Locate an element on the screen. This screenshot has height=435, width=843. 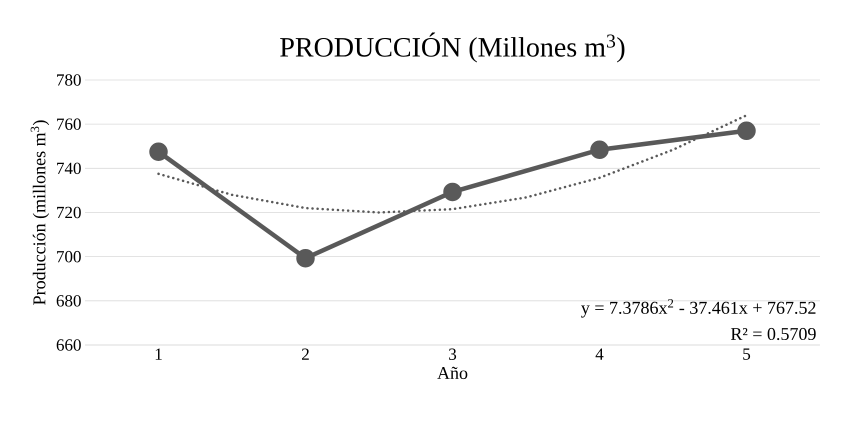
x-tick-label: 3 is located at coordinates (452, 354).